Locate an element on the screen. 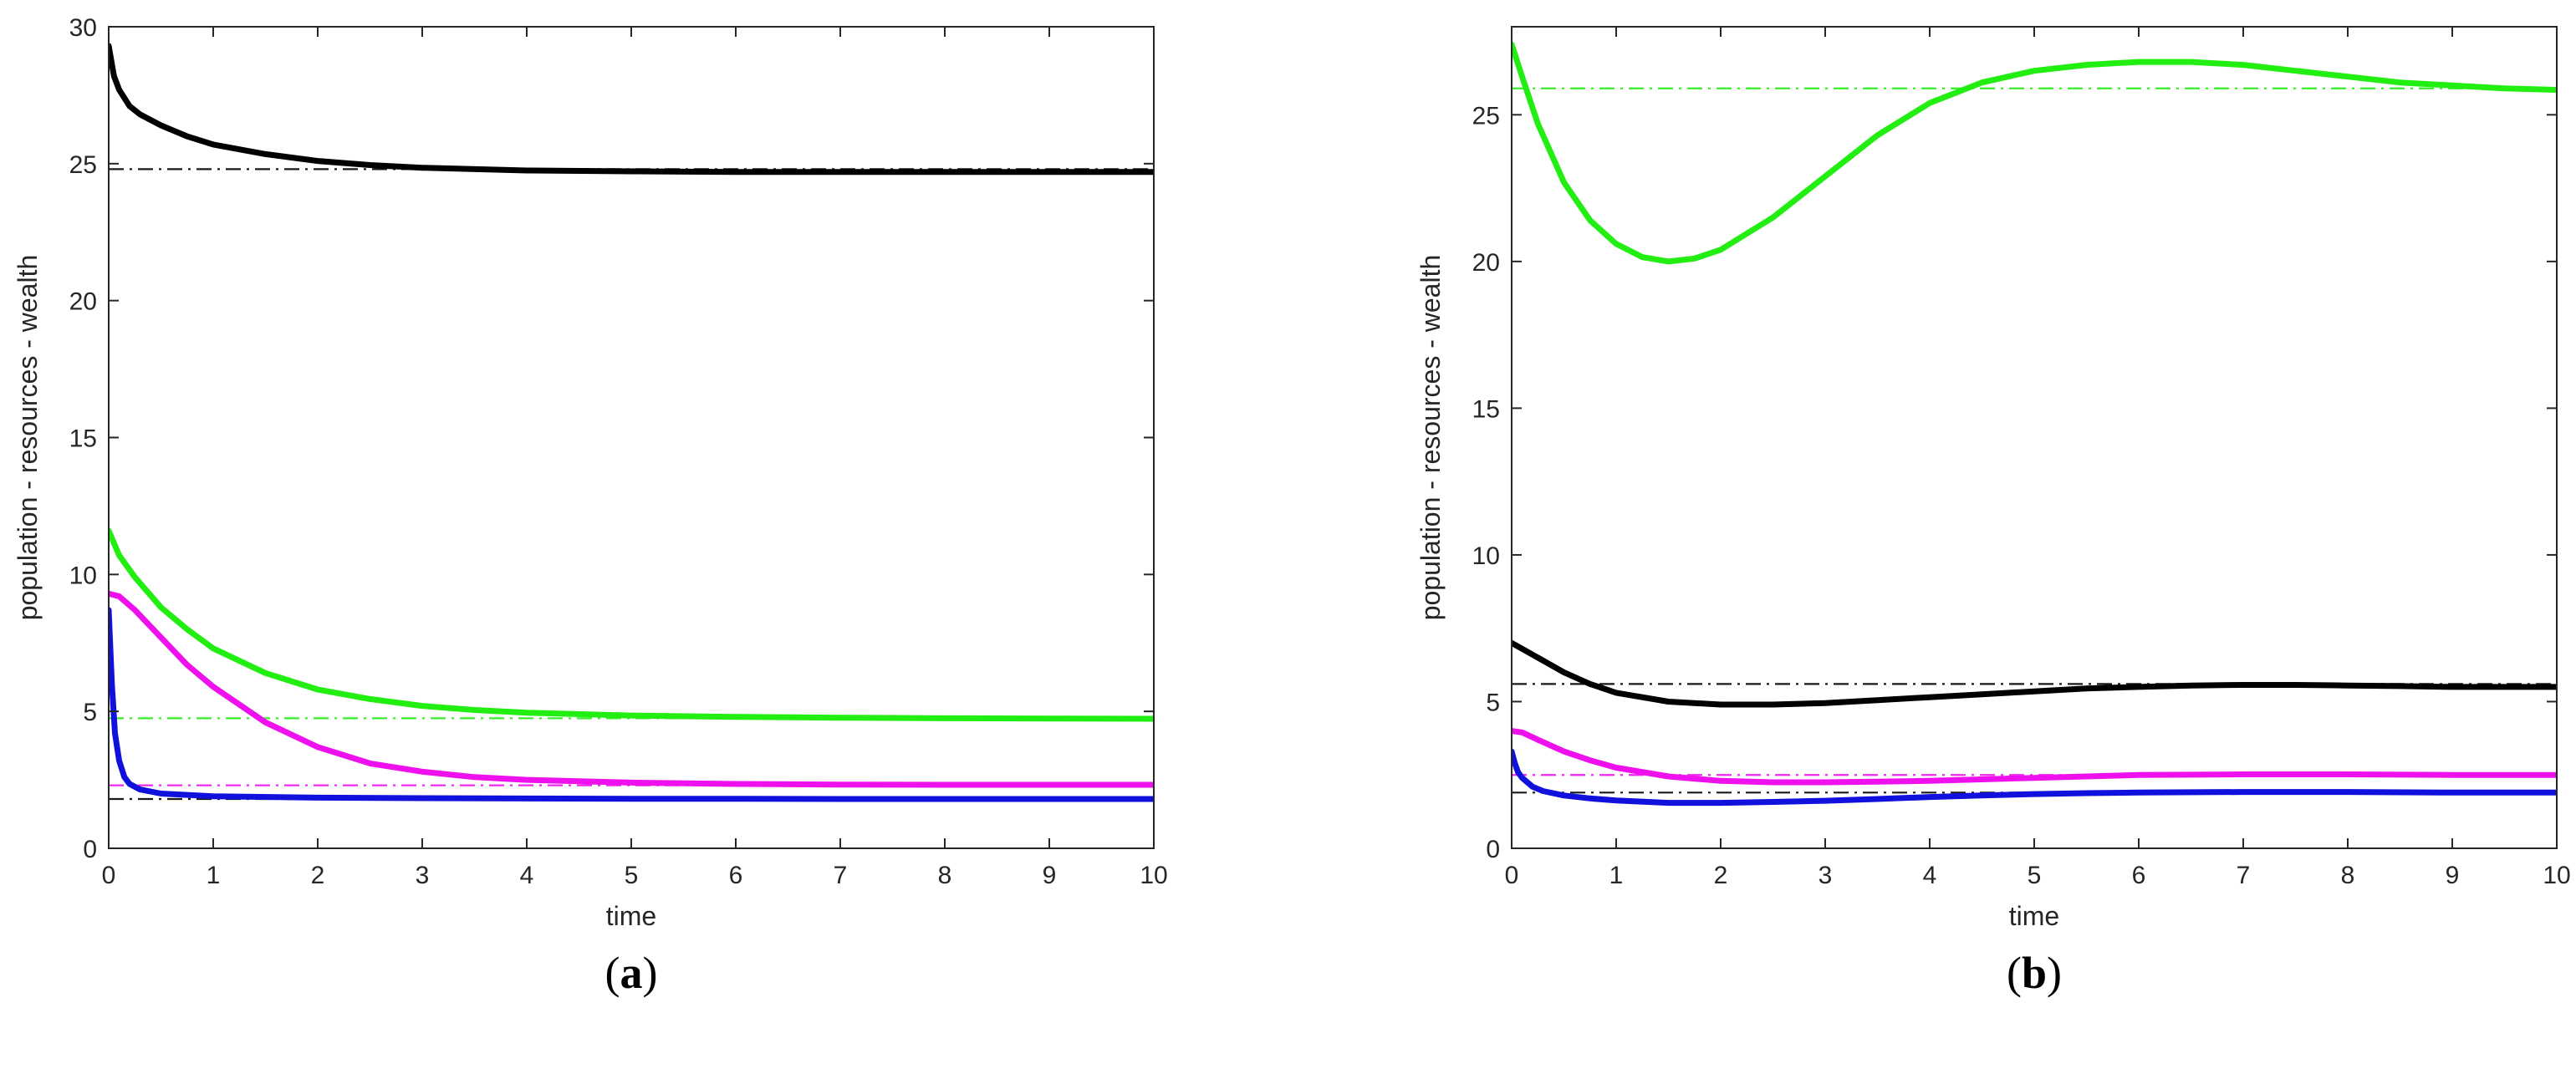 This screenshot has height=1084, width=2576. panel-b-xtick-label: 2 is located at coordinates (1721, 875).